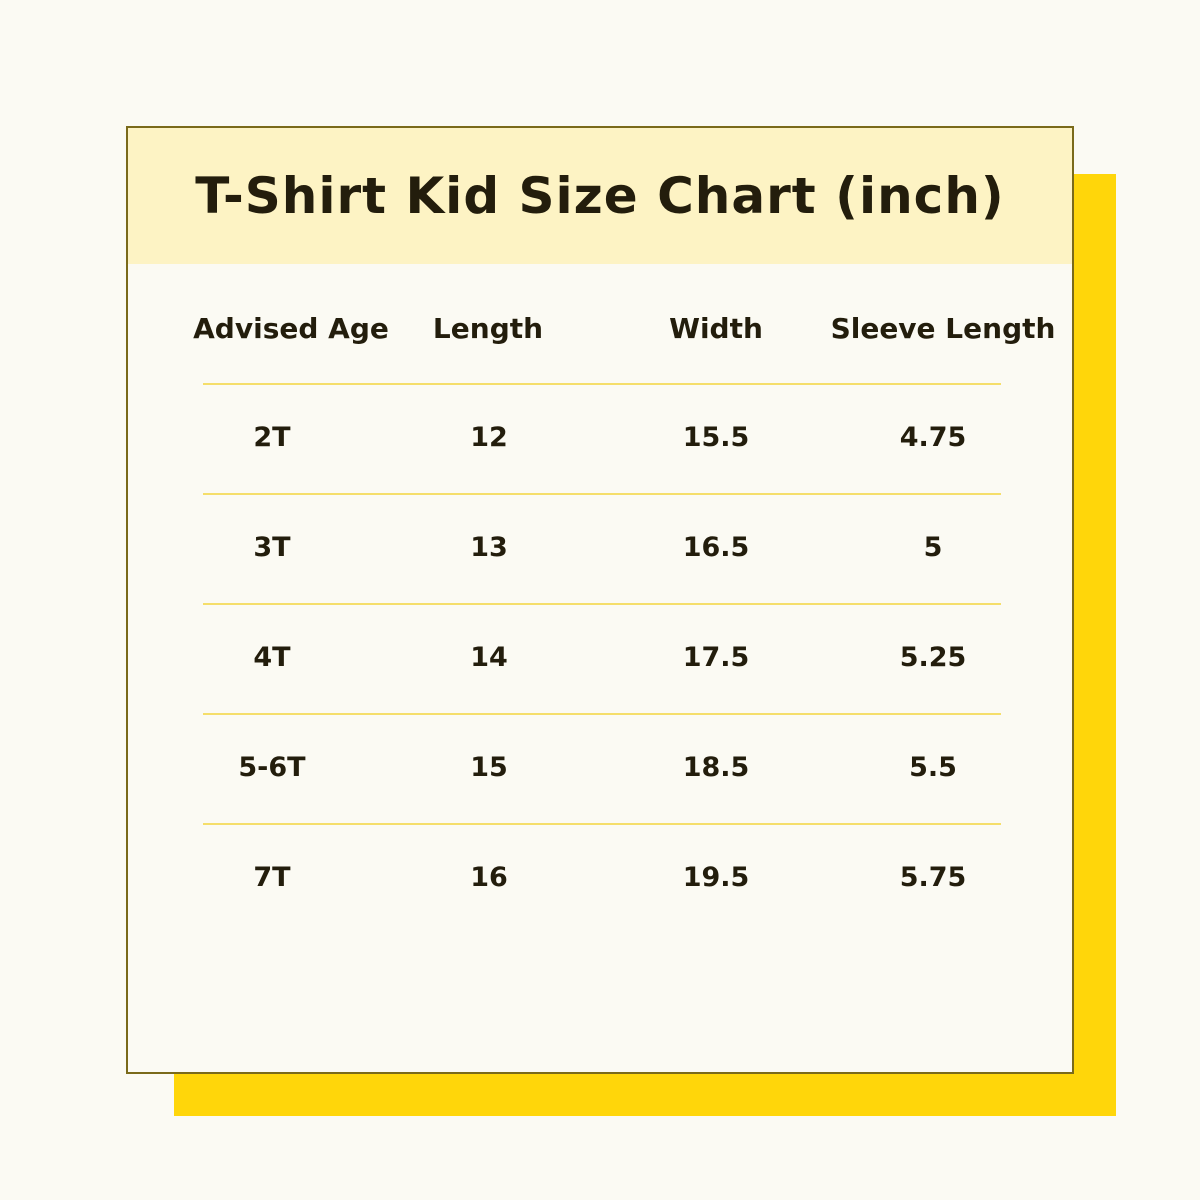 The image size is (1200, 1200). What do you see at coordinates (489, 437) in the screenshot?
I see `table-cell: 12` at bounding box center [489, 437].